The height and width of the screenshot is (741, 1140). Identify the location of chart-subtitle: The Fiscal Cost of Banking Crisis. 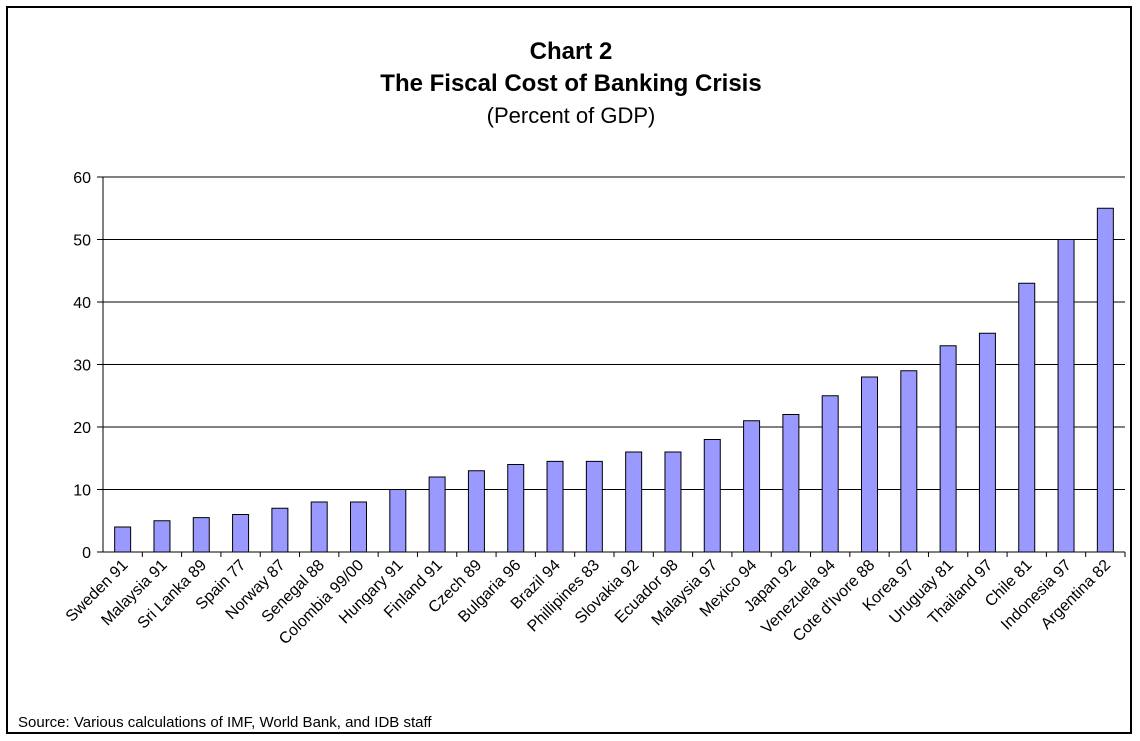
(571, 83).